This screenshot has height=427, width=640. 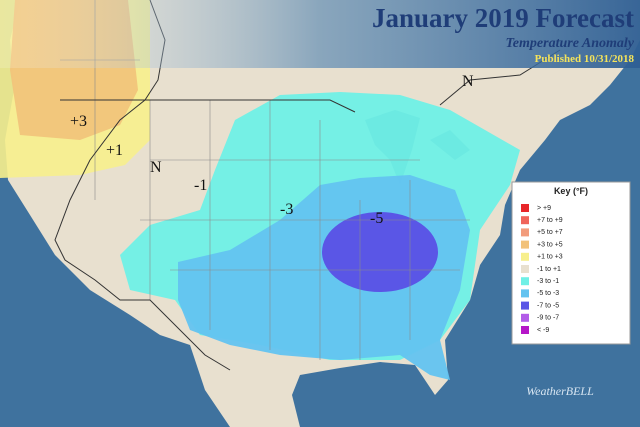 I want to click on key-title: Key (°F), so click(x=571, y=191).